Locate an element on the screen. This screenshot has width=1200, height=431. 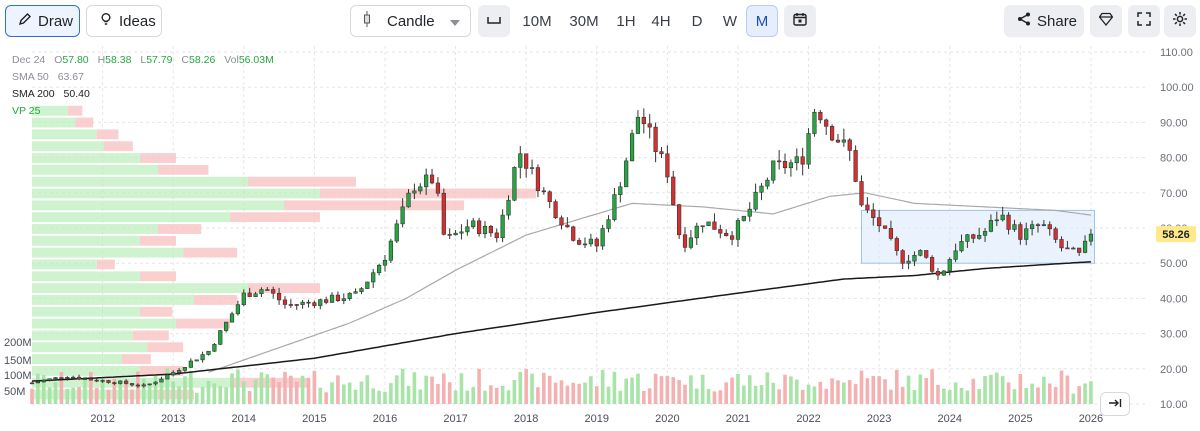
share-button: Share is located at coordinates (1044, 21).